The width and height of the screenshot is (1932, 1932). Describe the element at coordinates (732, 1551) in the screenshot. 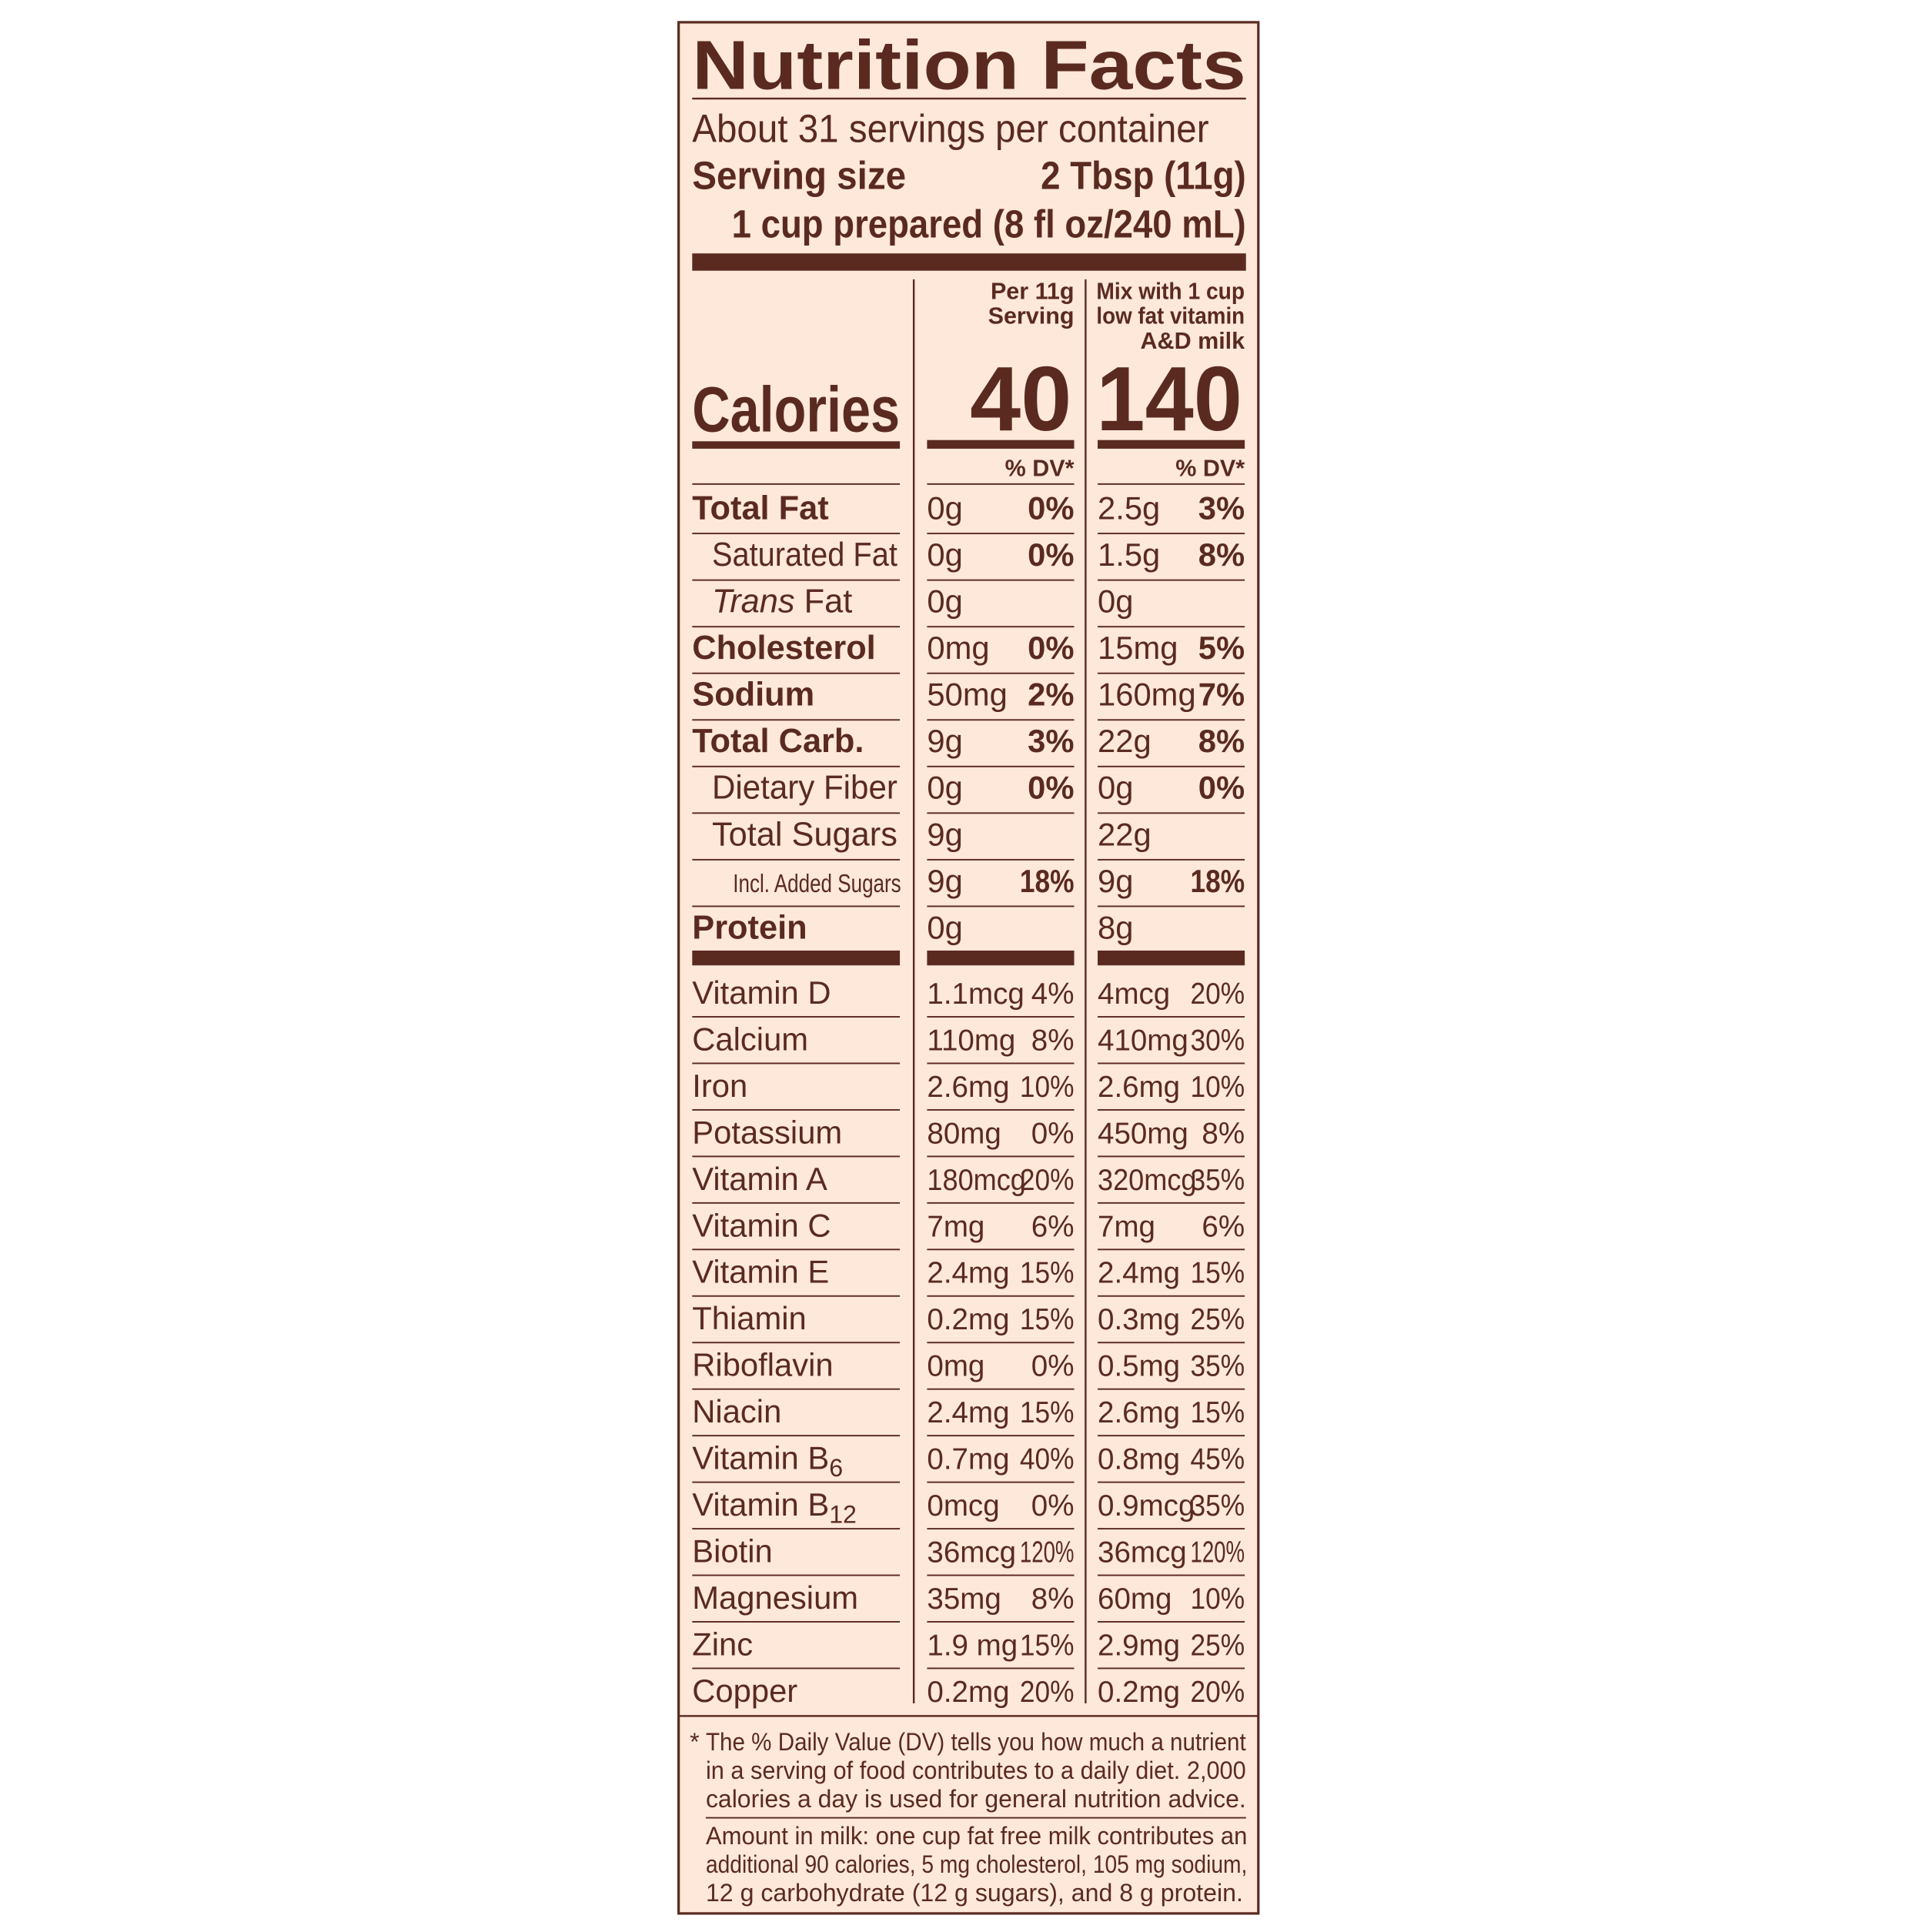

I see `vitamin-name: Biotin` at that location.